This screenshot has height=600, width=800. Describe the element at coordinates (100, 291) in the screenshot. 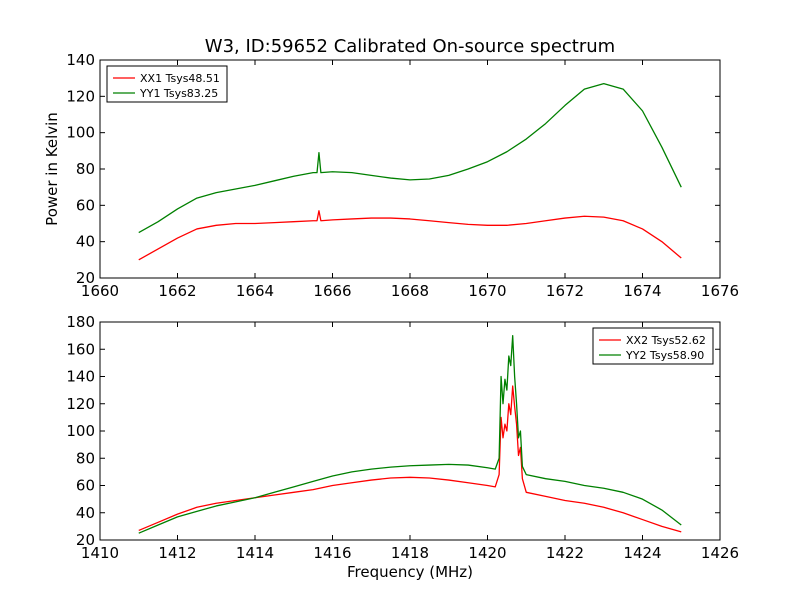

I see `x-tick-label: 1660` at that location.